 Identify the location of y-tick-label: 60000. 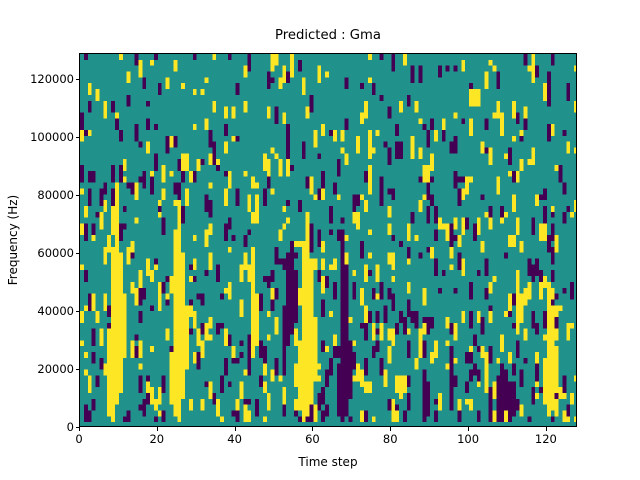
(55, 253).